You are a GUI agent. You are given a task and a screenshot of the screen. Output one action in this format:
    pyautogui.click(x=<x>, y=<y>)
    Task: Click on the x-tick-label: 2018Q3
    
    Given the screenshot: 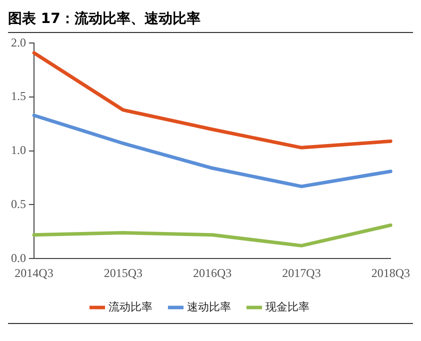 What is the action you would take?
    pyautogui.click(x=390, y=273)
    